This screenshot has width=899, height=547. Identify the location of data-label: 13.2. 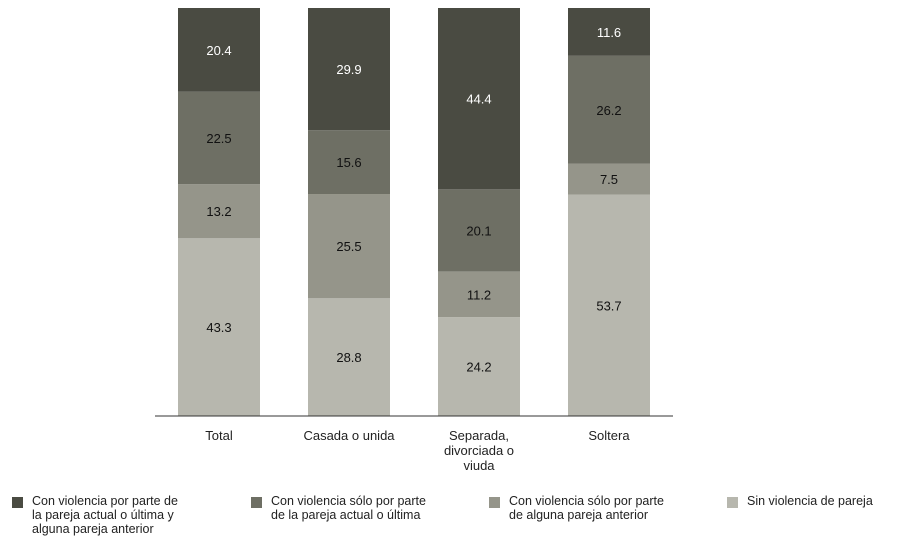
(218, 211).